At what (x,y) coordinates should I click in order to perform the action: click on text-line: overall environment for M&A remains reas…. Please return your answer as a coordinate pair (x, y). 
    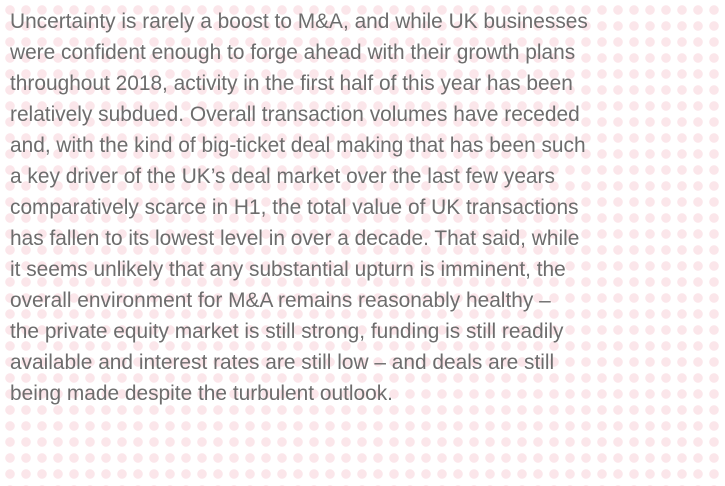
    Looking at the image, I should click on (280, 300).